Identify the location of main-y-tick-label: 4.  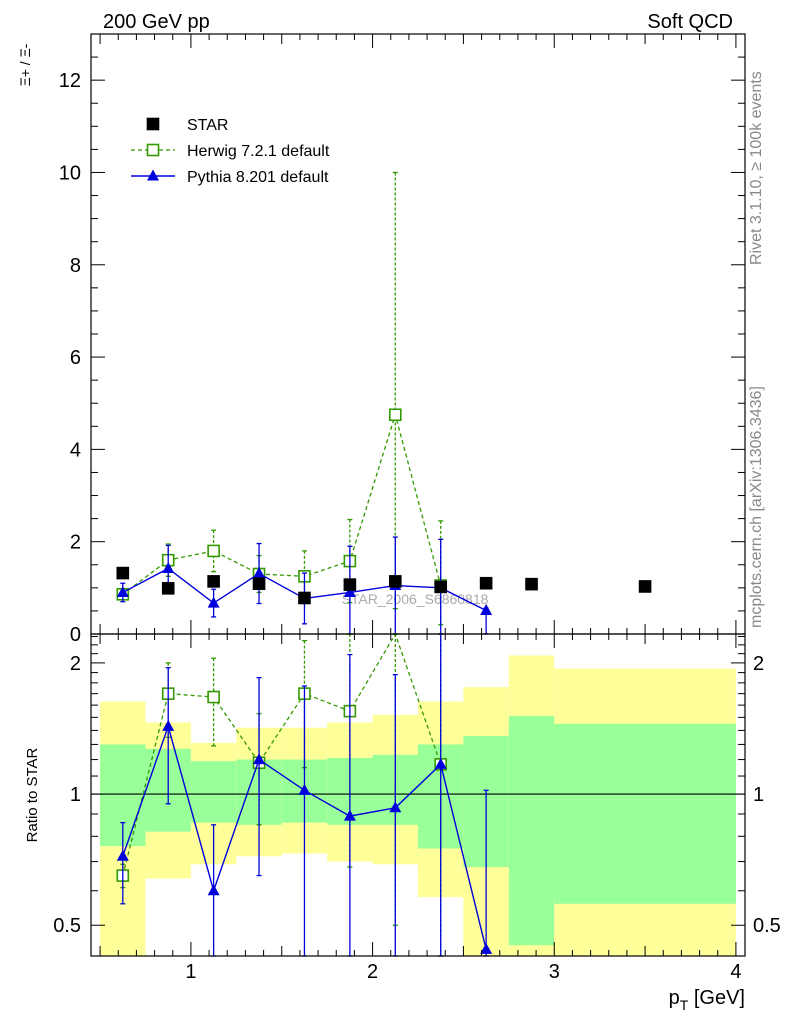
(75, 450).